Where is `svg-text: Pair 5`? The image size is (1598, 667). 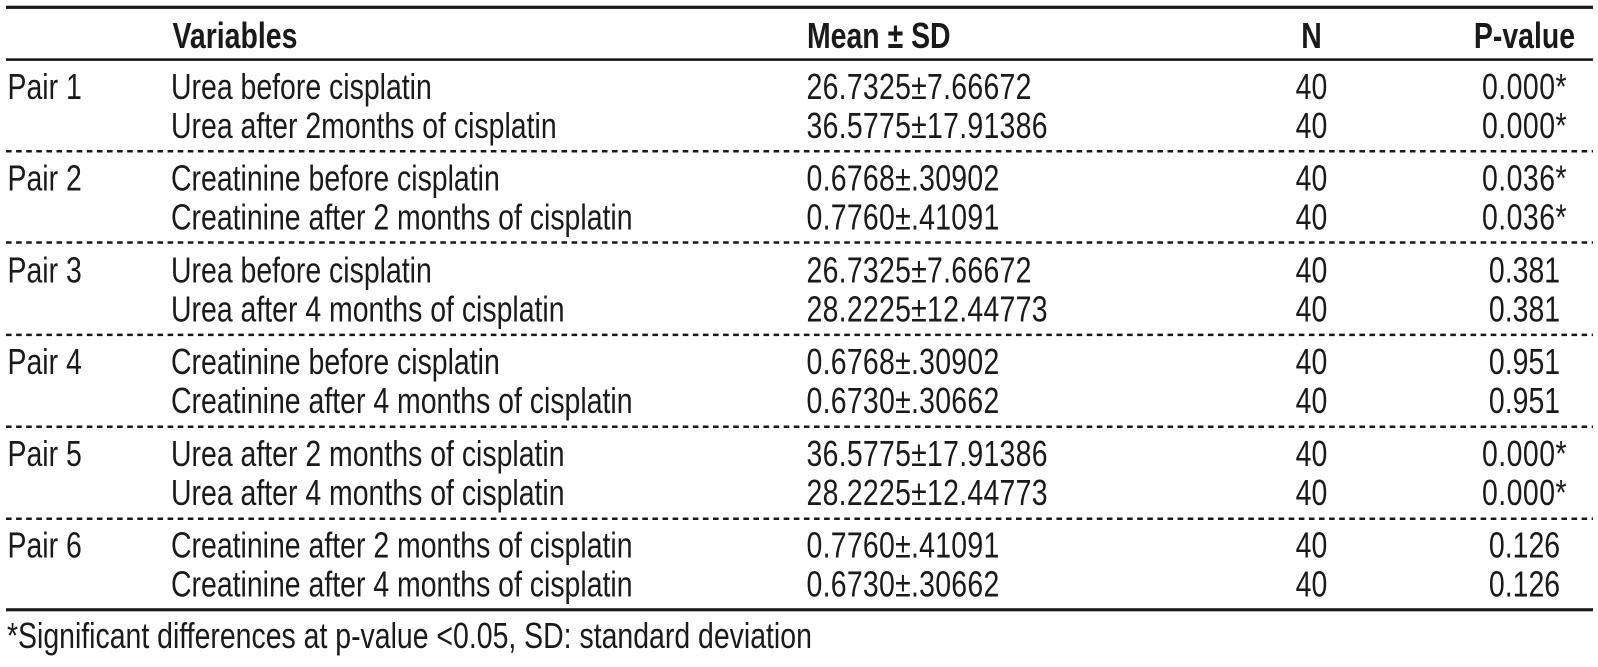
svg-text: Pair 5 is located at coordinates (44, 454).